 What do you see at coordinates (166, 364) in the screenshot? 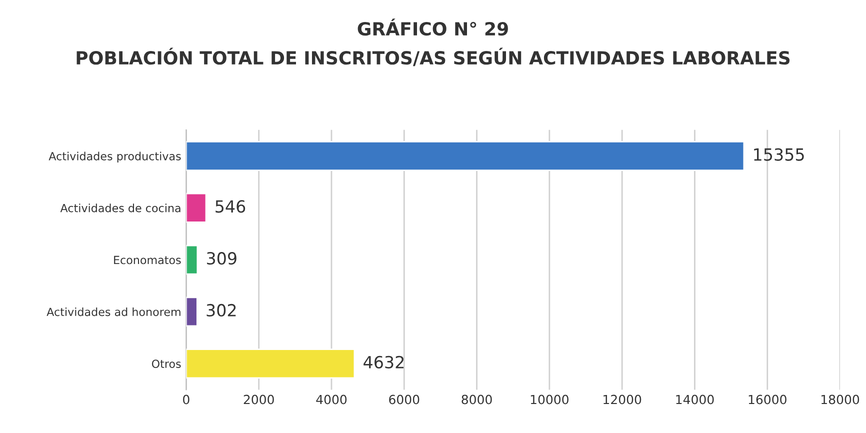
I see `y-tick-label: Otros` at bounding box center [166, 364].